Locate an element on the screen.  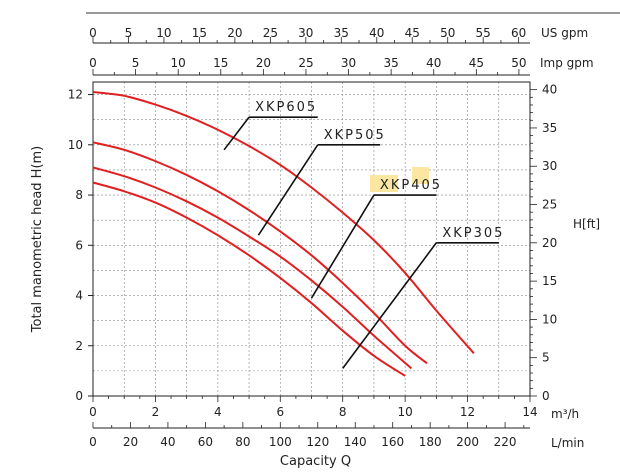
y2-tick-label: 10 is located at coordinates (549, 319).